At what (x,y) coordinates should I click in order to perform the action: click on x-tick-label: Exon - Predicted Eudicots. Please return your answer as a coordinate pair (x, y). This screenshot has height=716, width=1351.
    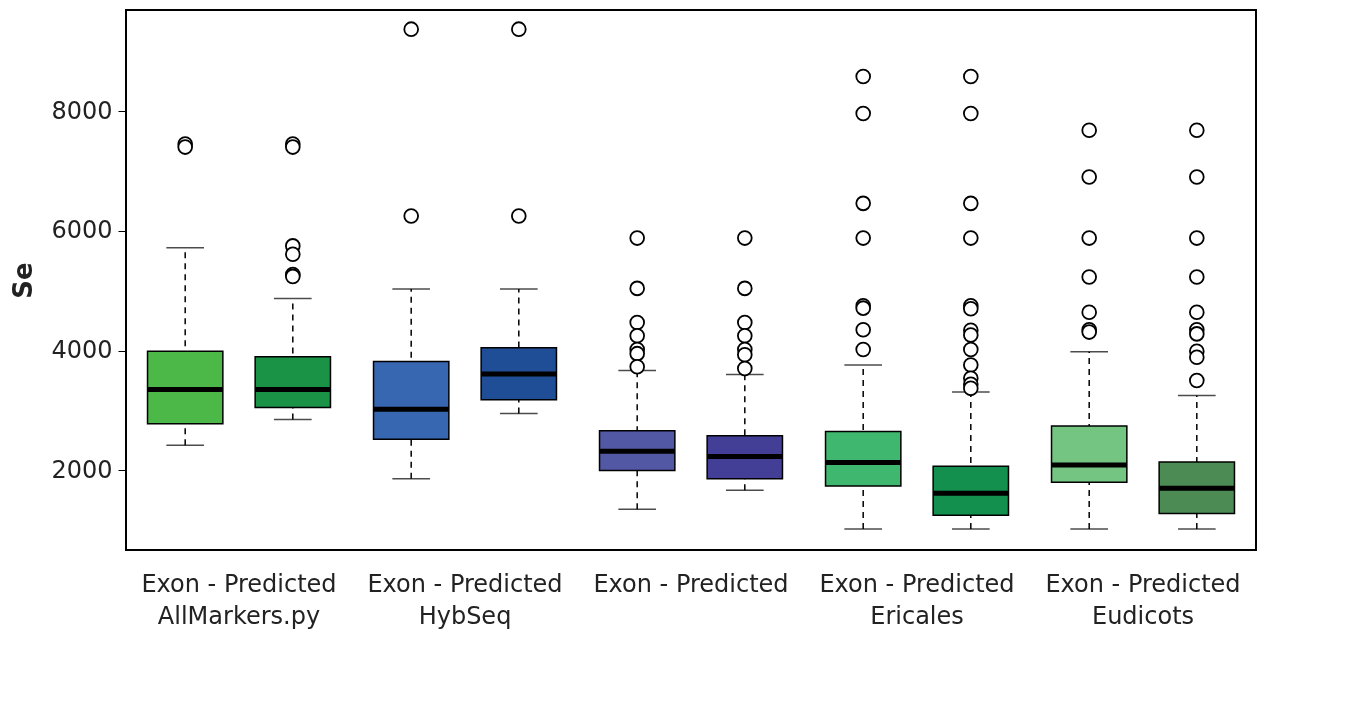
    Looking at the image, I should click on (1143, 599).